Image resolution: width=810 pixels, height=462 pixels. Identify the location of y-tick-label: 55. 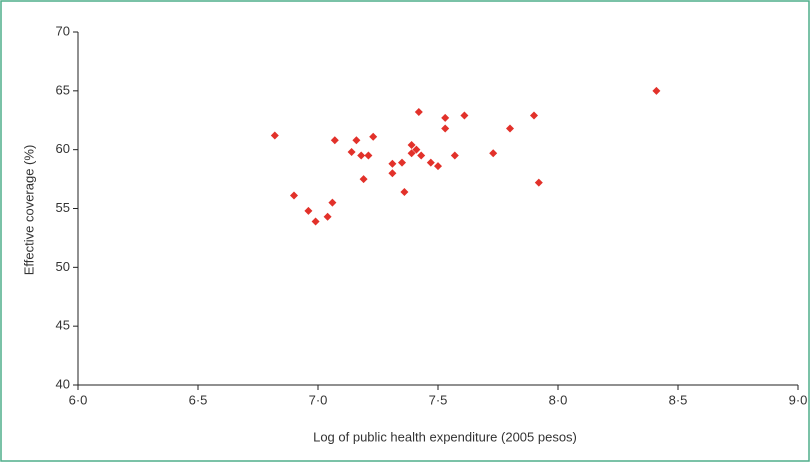
(63, 207).